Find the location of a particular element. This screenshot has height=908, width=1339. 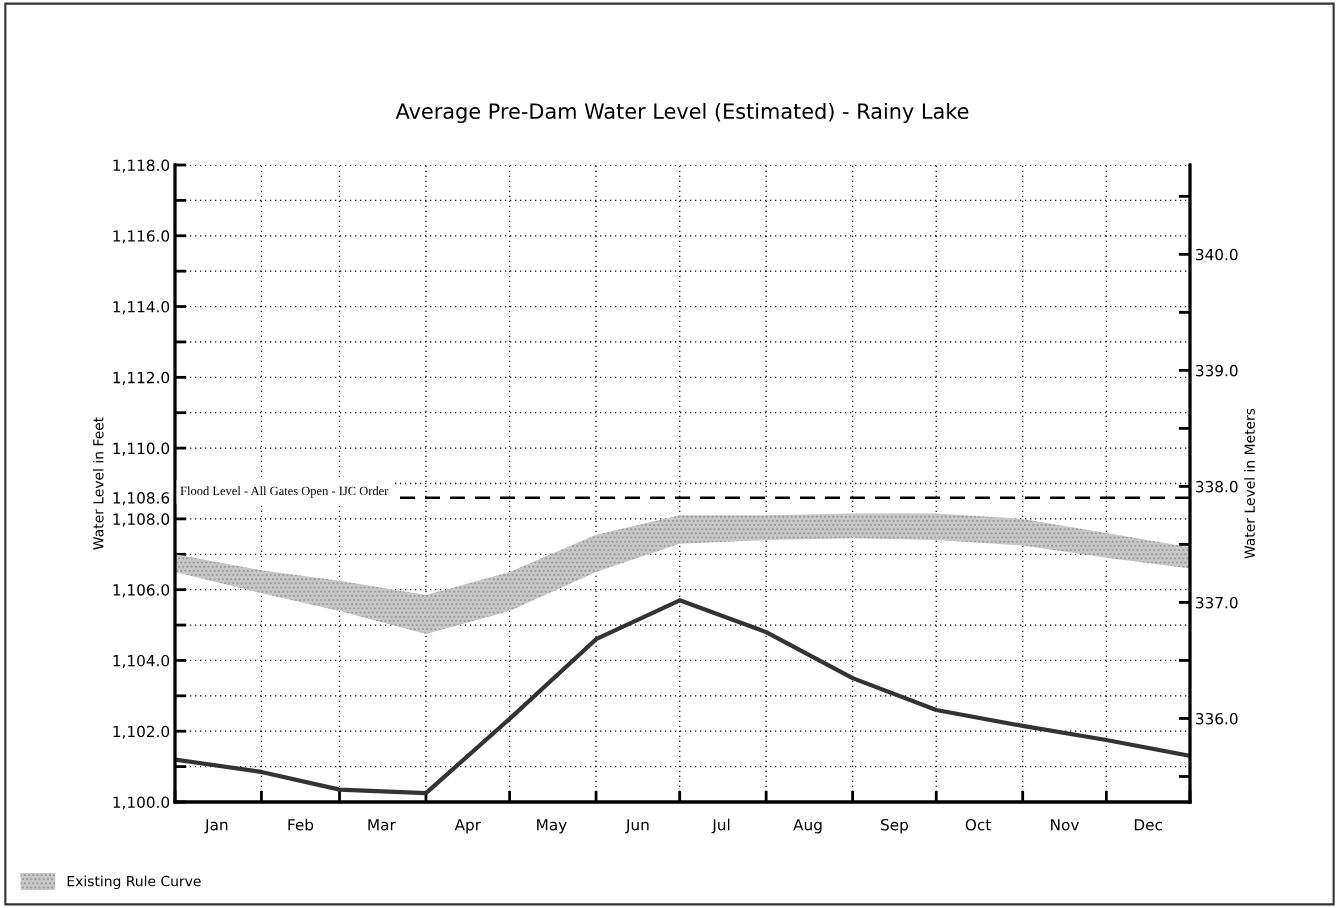

y2-axis-title: Water Level in Meters is located at coordinates (1249, 483).